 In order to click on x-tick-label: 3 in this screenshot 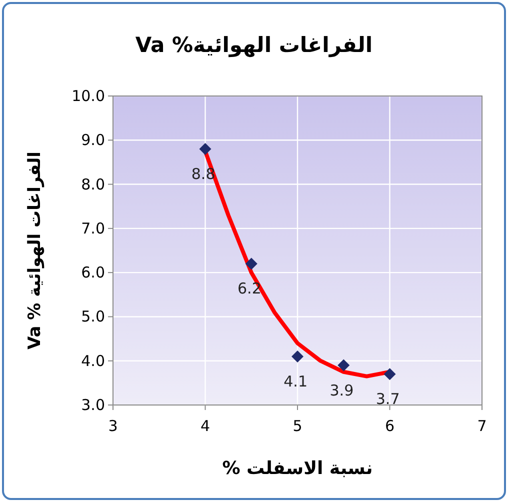, I will do `click(113, 426)`.